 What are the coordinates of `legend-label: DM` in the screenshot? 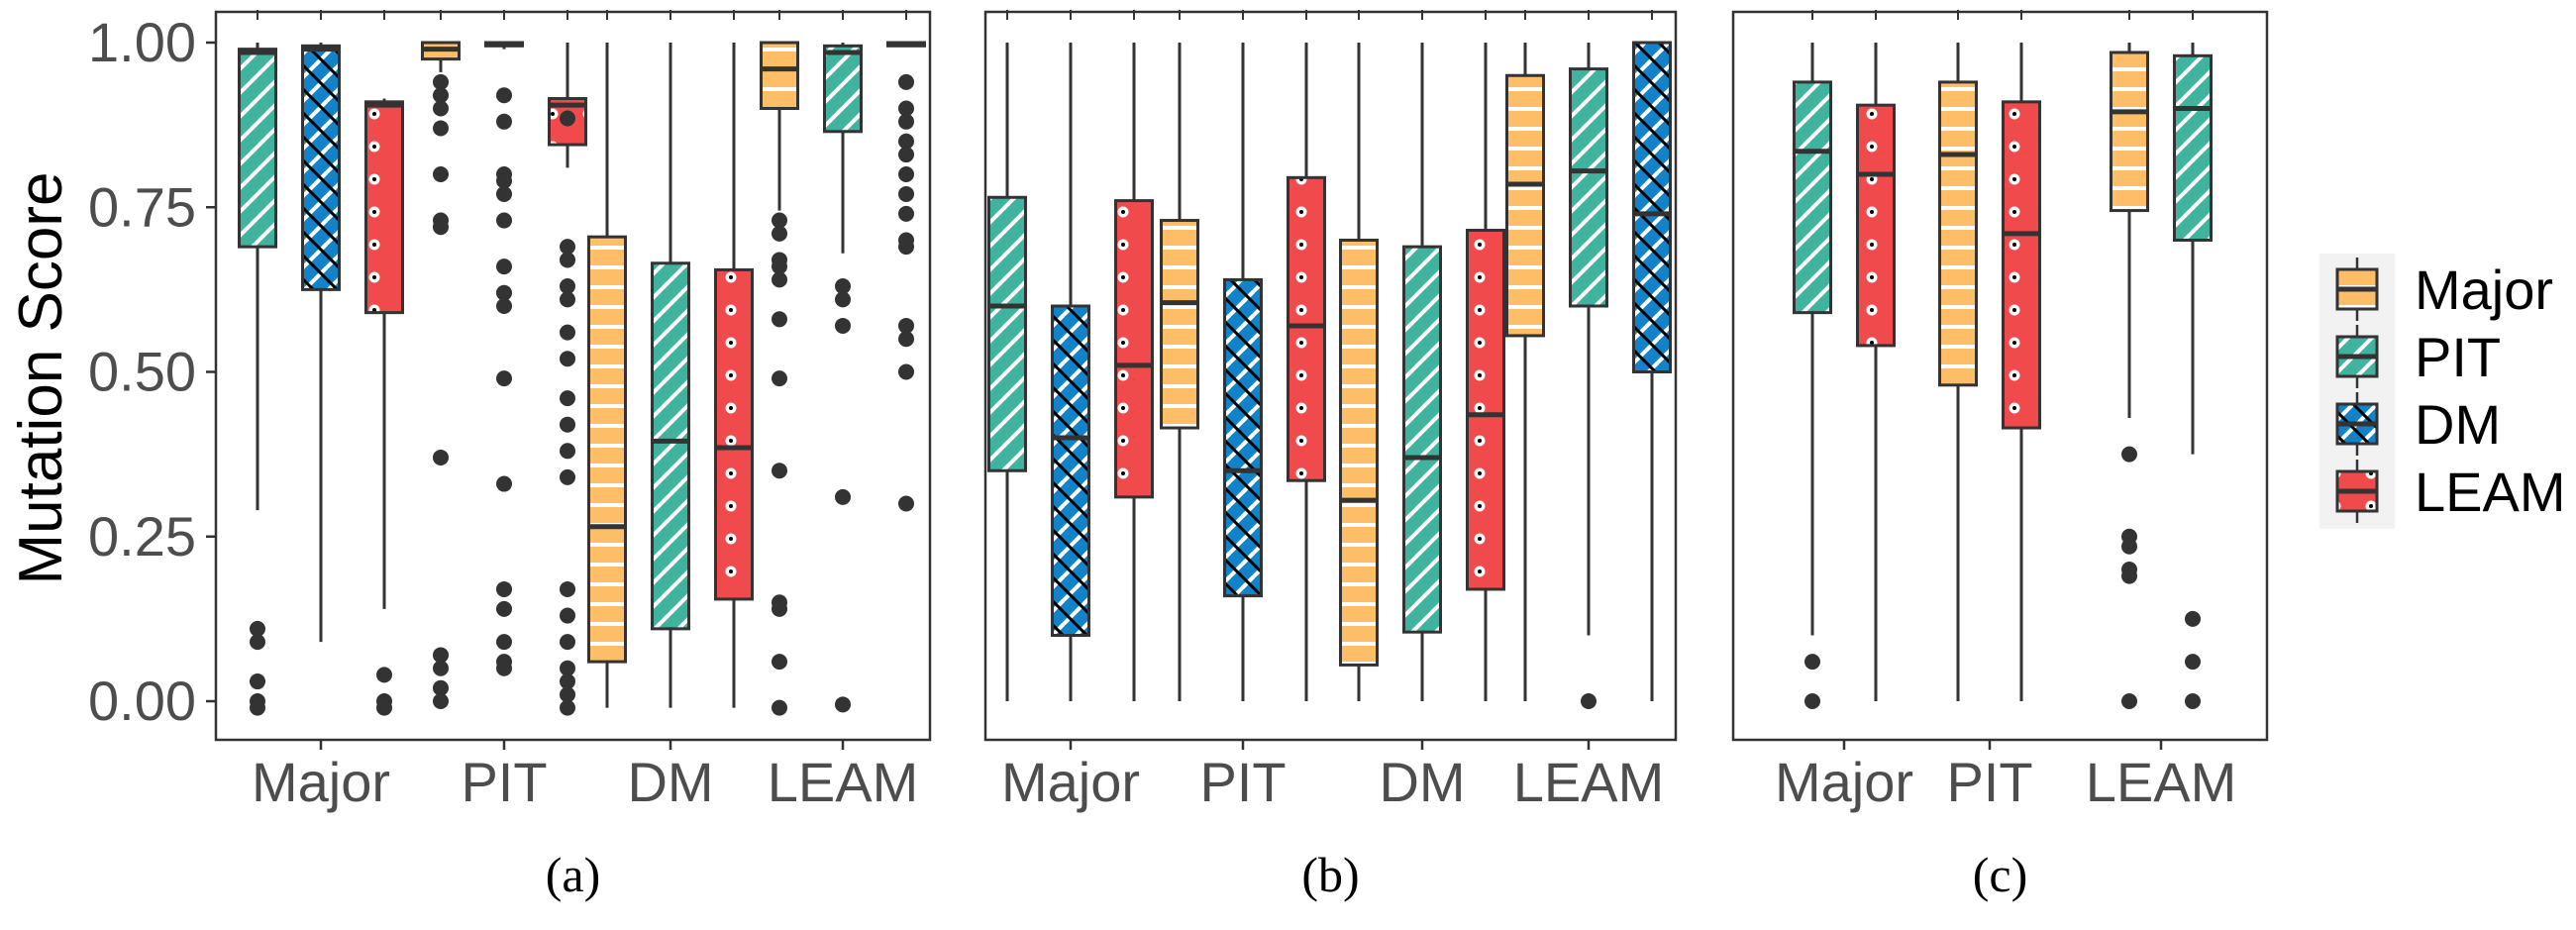 It's located at (2458, 424).